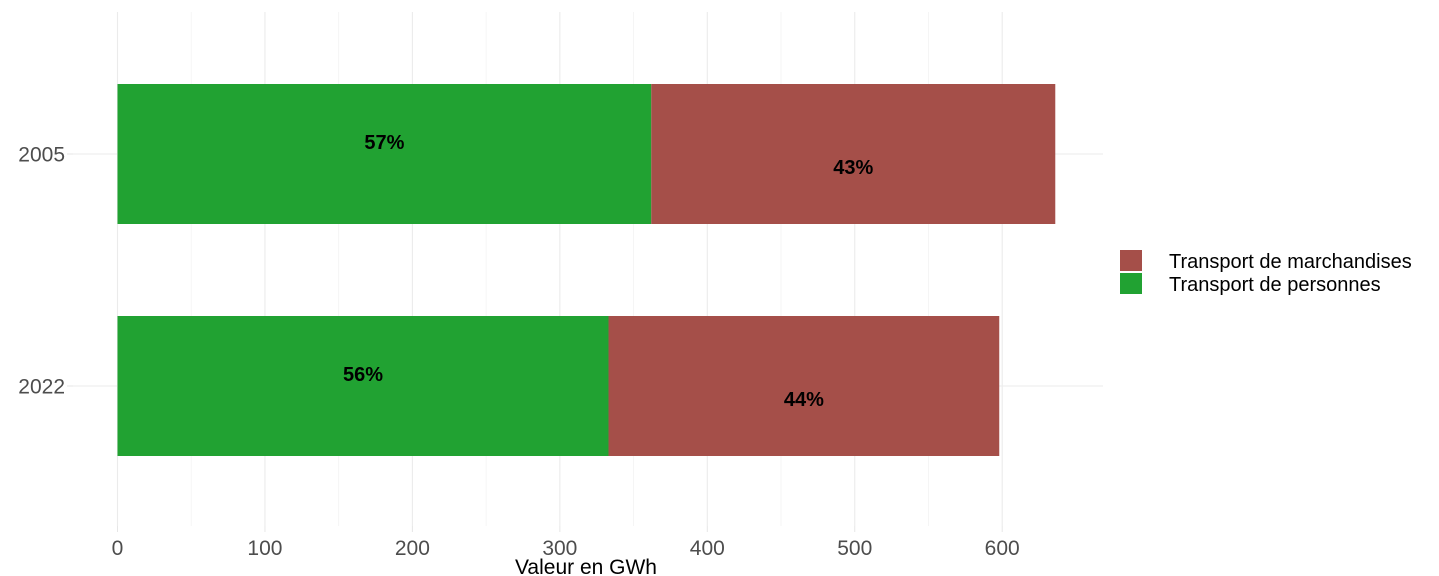 This screenshot has height=576, width=1439. Describe the element at coordinates (1290, 262) in the screenshot. I see `legend-label: Transport de marchandises` at that location.